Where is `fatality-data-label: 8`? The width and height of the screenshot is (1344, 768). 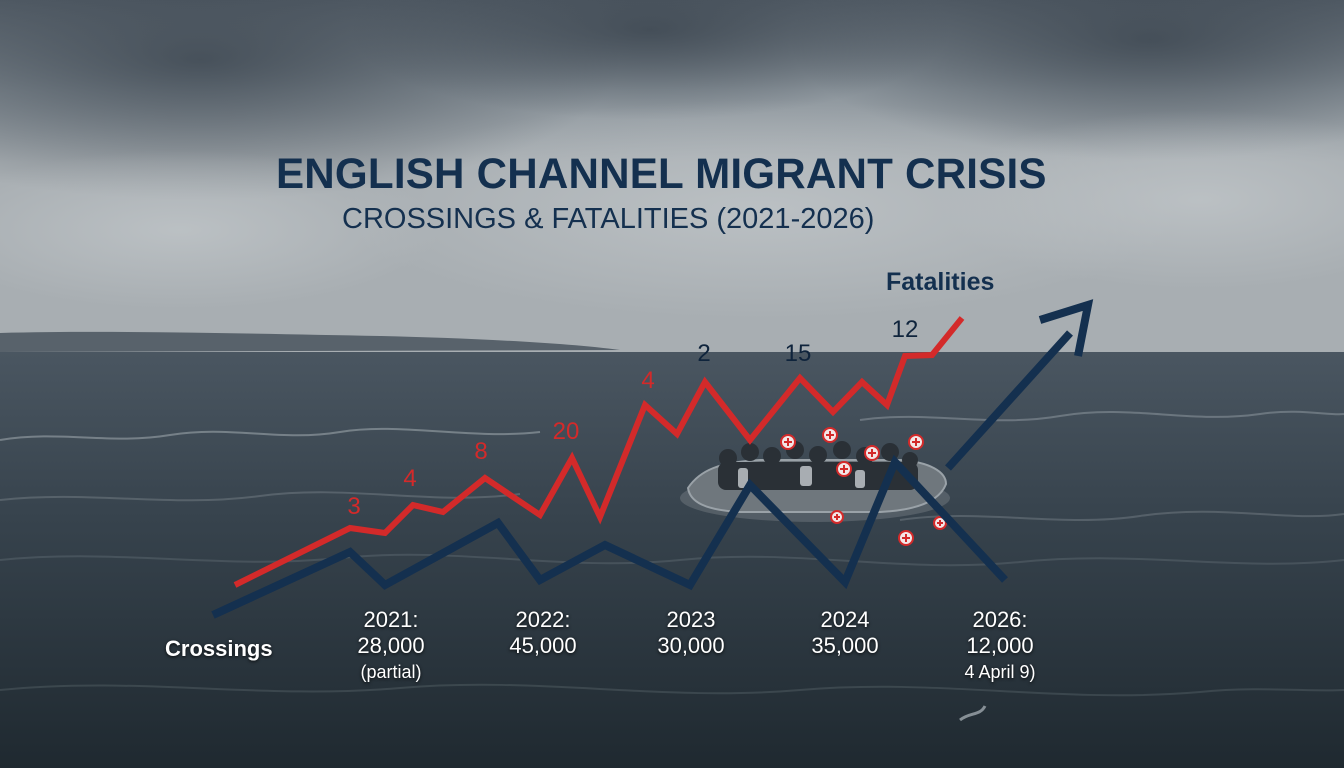 fatality-data-label: 8 is located at coordinates (481, 451).